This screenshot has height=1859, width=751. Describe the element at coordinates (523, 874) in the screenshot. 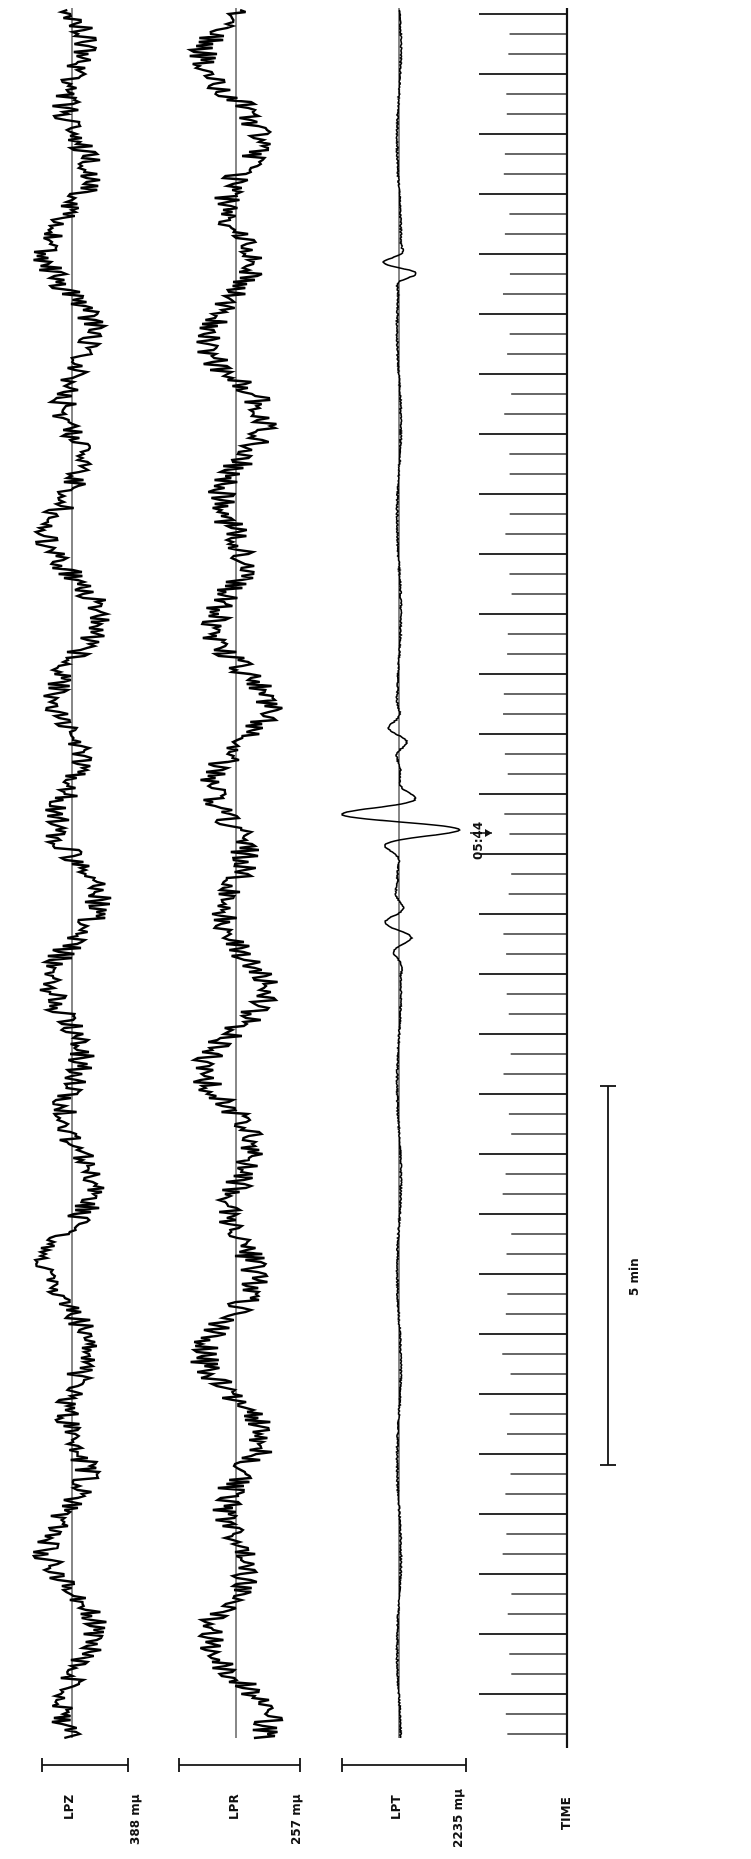

I see `time-ticks` at that location.